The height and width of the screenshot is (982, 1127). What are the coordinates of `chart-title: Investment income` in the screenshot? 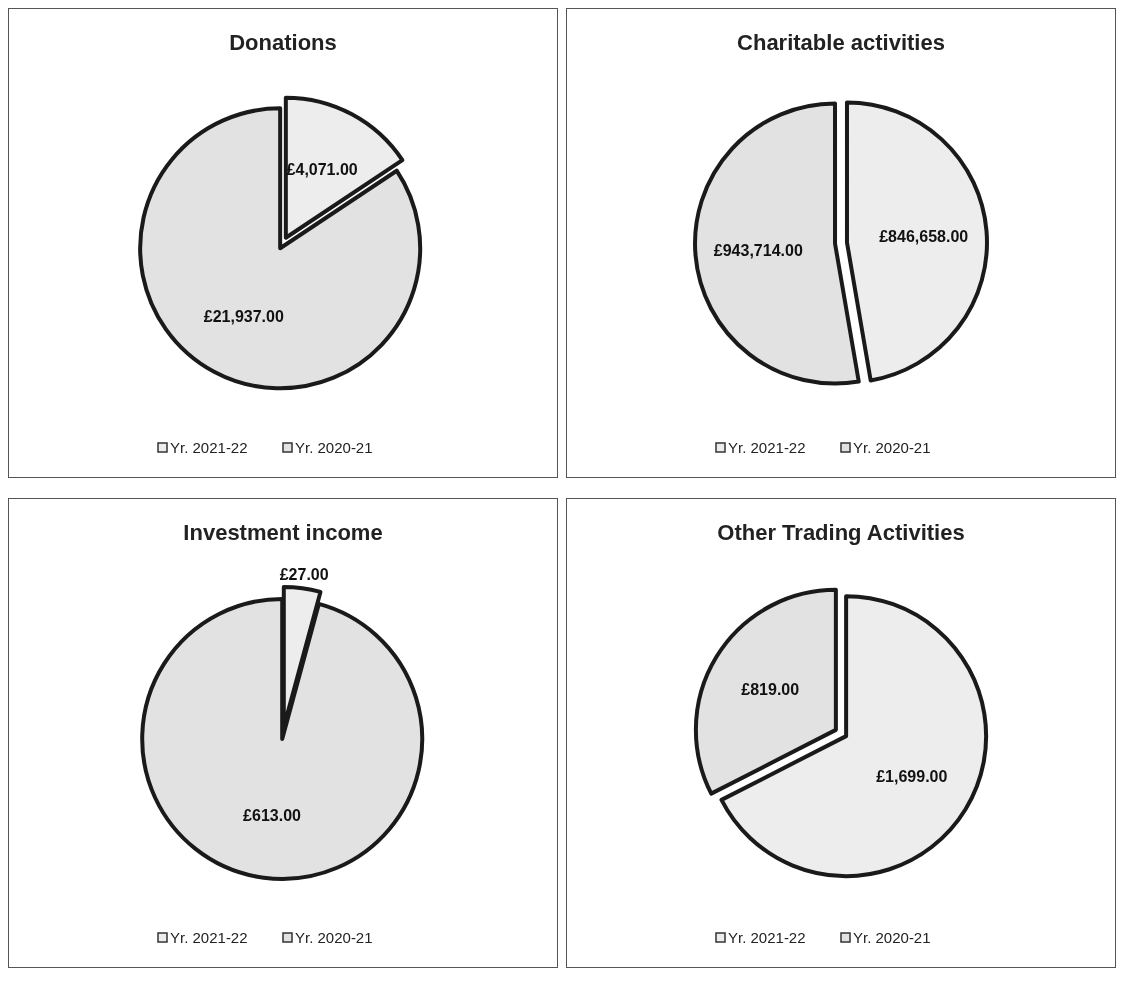 It's located at (283, 532).